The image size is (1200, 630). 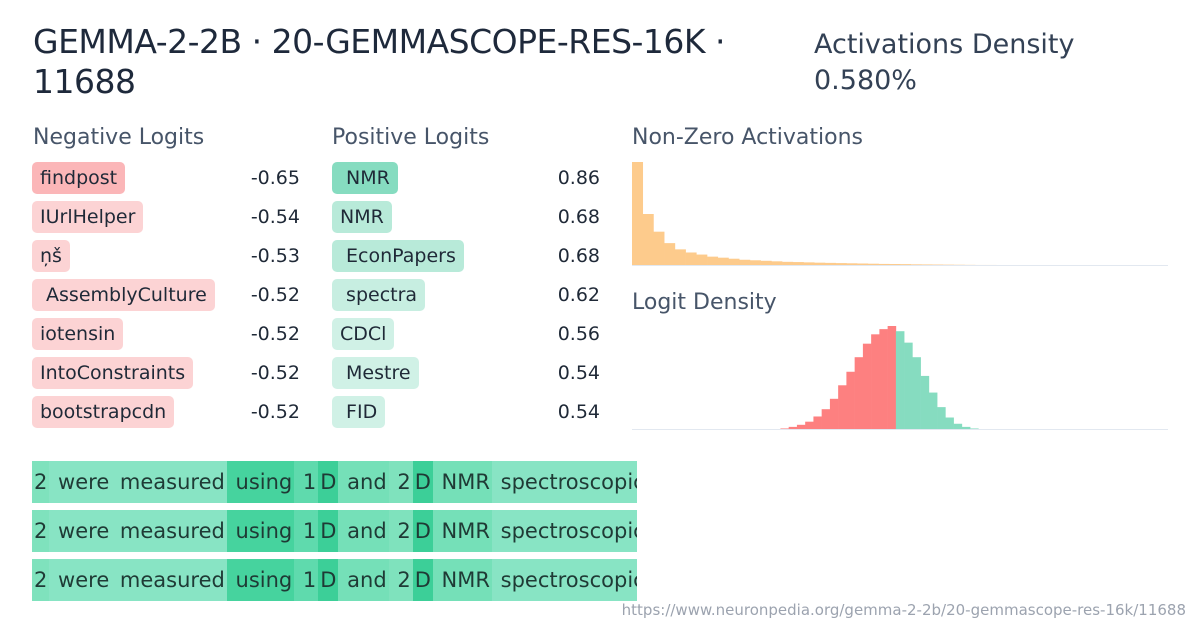 I want to click on positive-logit-row: NMR 0.68, so click(x=467, y=217).